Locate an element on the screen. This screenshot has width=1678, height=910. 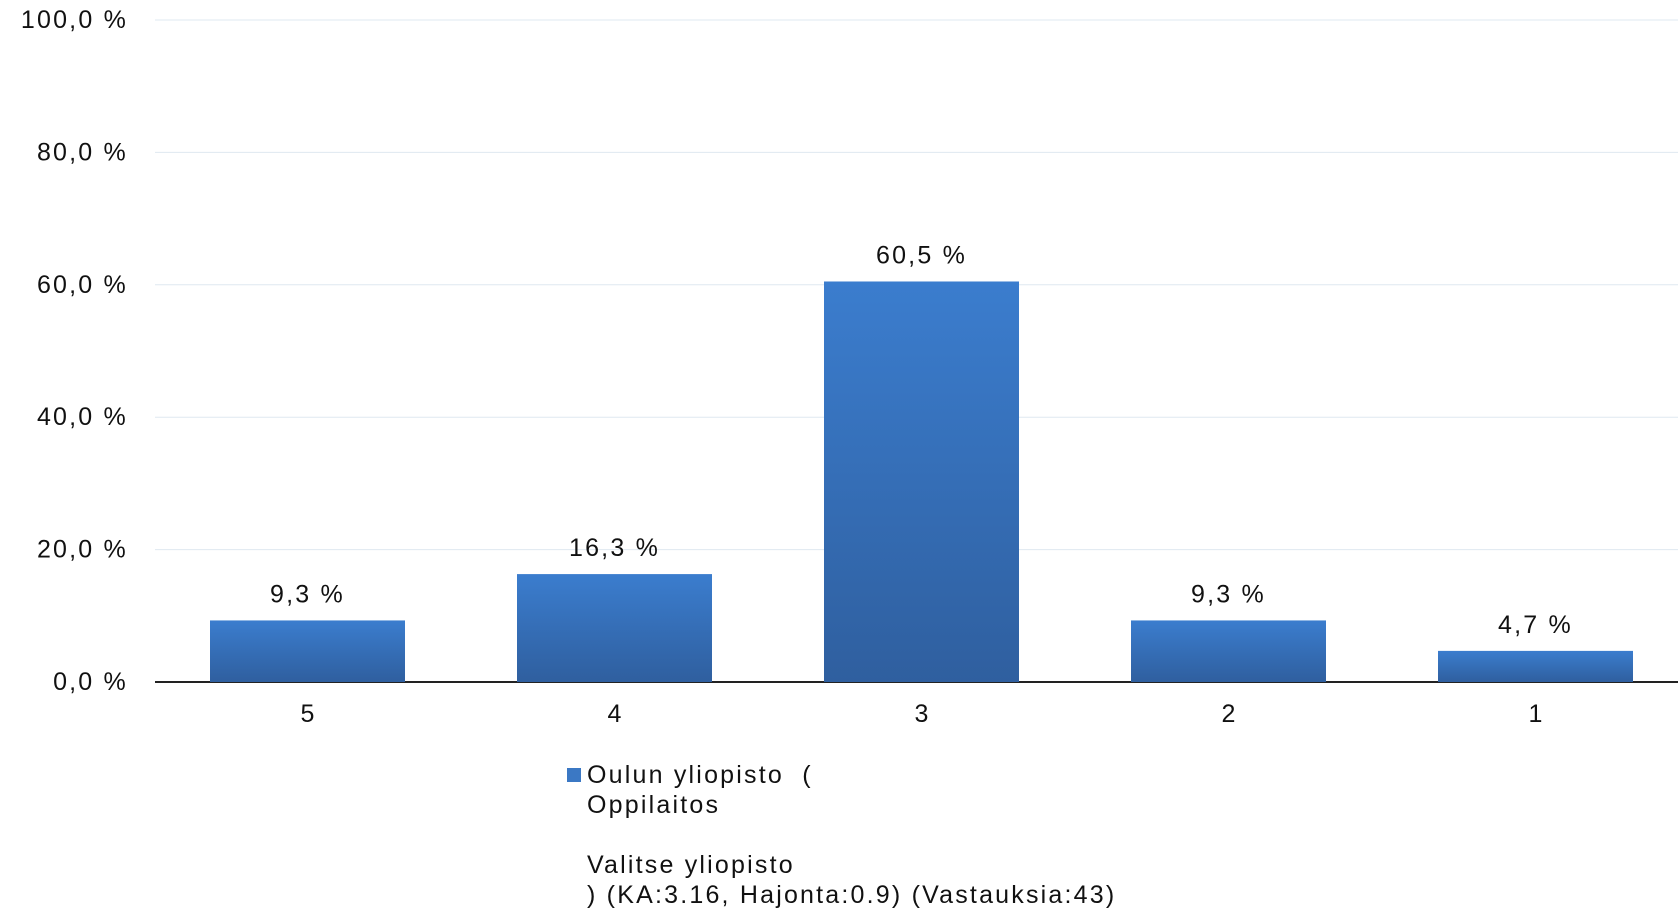
legend-swatch is located at coordinates (574, 775).